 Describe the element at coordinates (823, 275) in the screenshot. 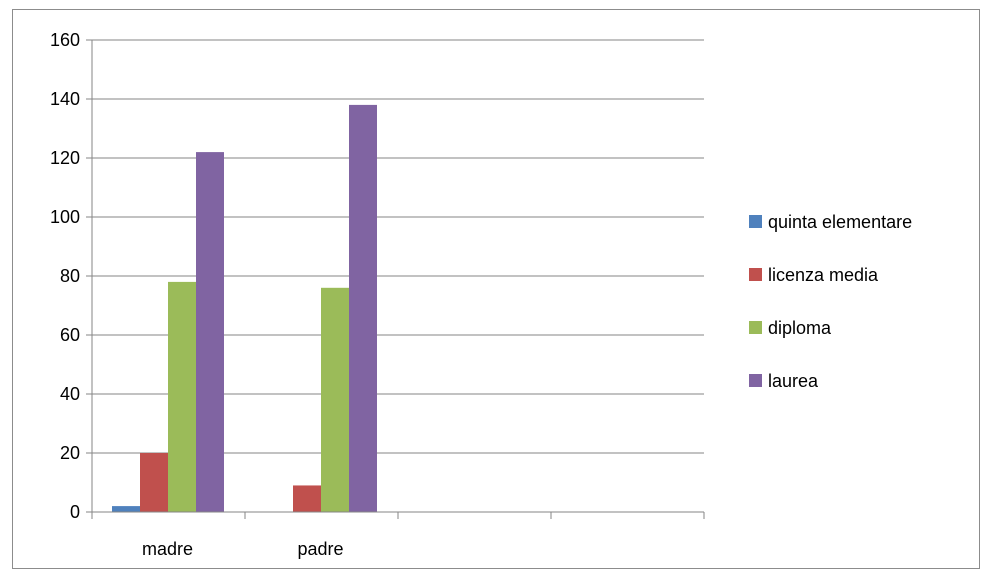

I see `legend-label: licenza media` at that location.